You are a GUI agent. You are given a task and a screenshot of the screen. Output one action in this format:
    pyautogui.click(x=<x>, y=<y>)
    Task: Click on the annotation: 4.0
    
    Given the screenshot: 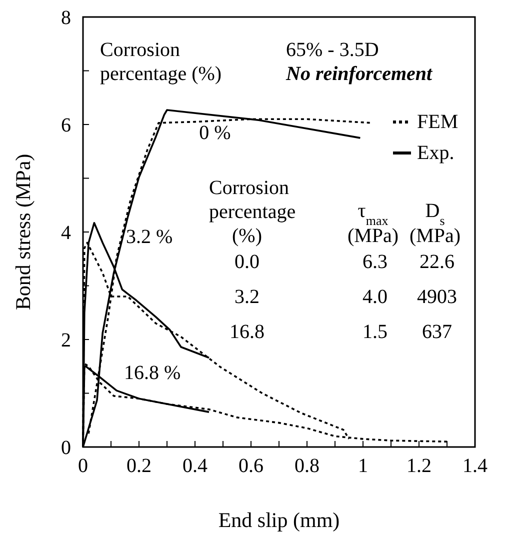 What is the action you would take?
    pyautogui.click(x=375, y=297)
    